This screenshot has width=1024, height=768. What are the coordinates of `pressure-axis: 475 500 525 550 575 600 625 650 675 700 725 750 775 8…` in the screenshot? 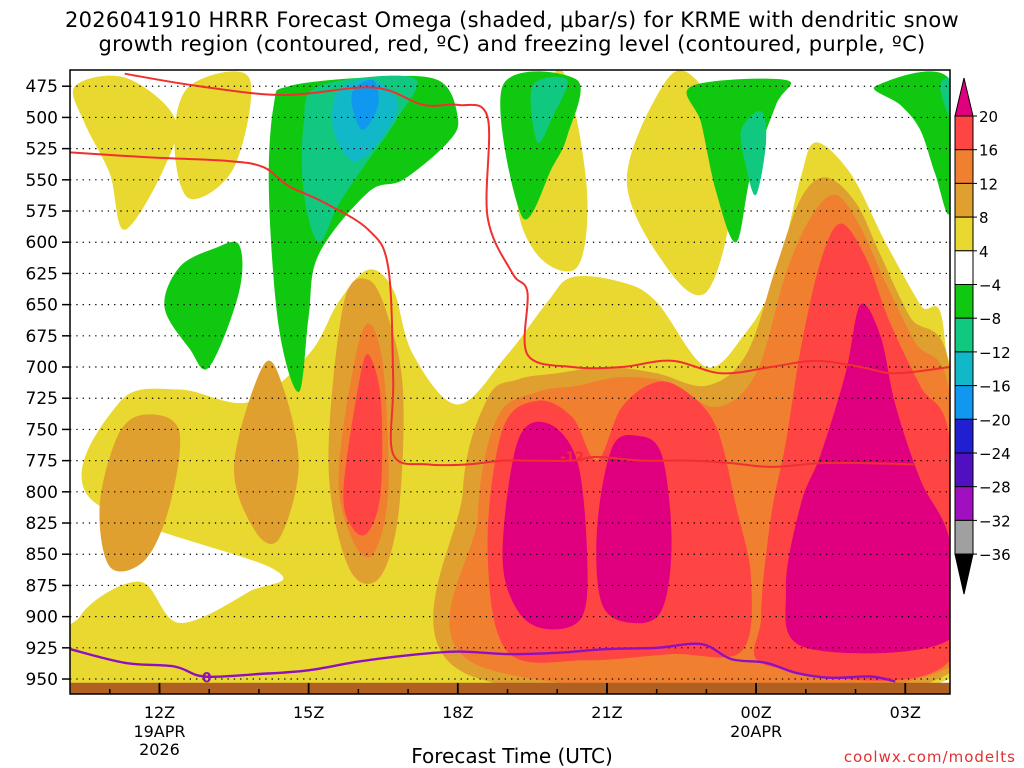 It's located at (48, 383).